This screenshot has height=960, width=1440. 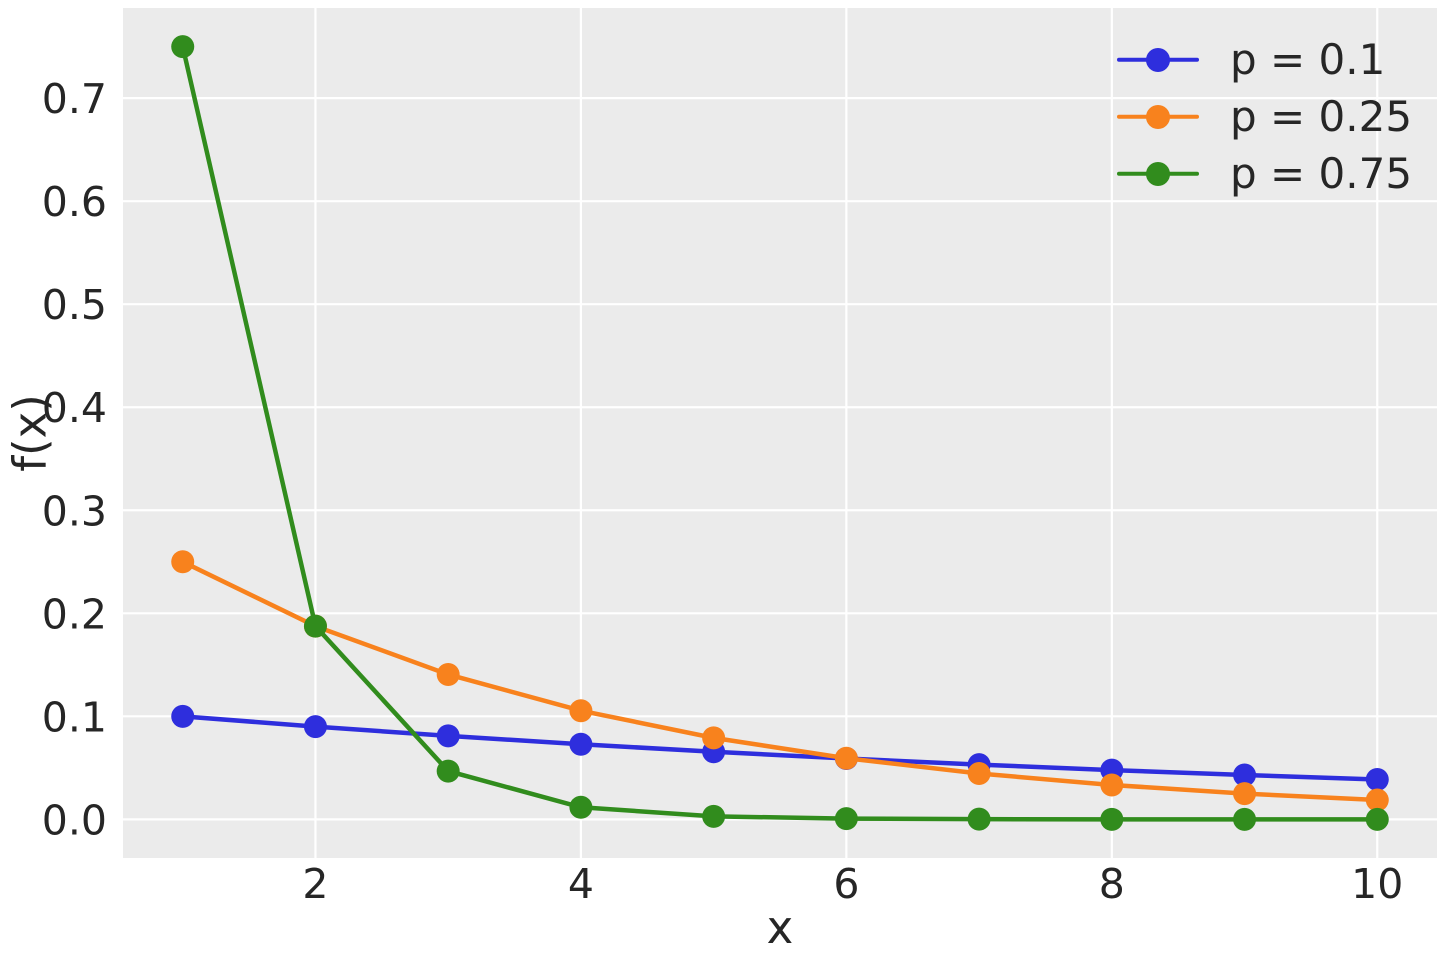 What do you see at coordinates (74, 820) in the screenshot?
I see `y-tick-label: 0.0` at bounding box center [74, 820].